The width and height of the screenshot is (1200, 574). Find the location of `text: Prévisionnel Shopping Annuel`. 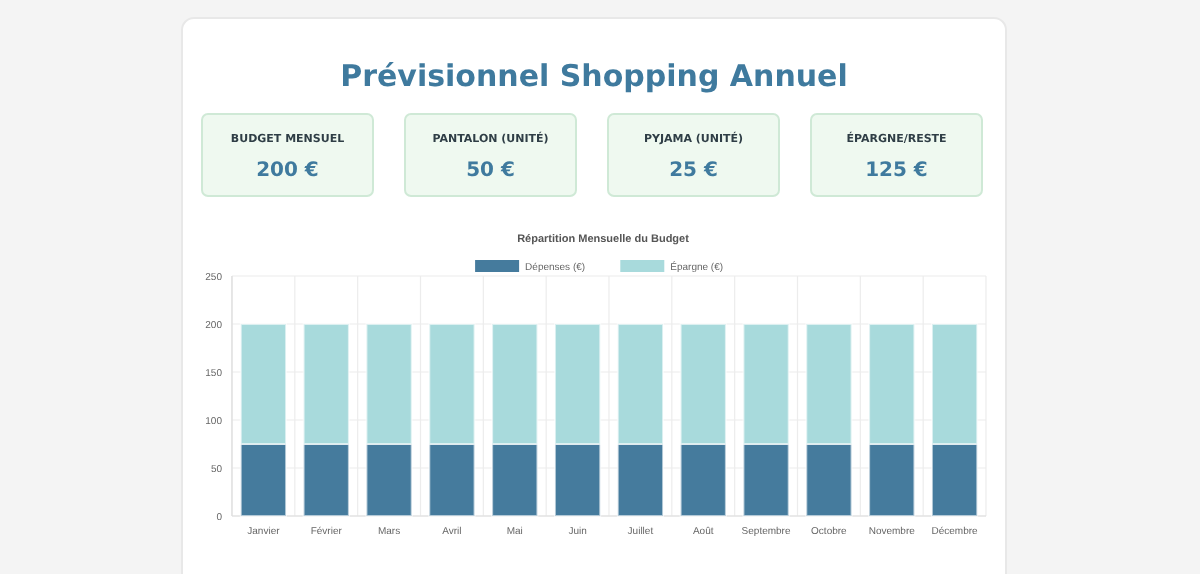

text: Prévisionnel Shopping Annuel is located at coordinates (594, 76).